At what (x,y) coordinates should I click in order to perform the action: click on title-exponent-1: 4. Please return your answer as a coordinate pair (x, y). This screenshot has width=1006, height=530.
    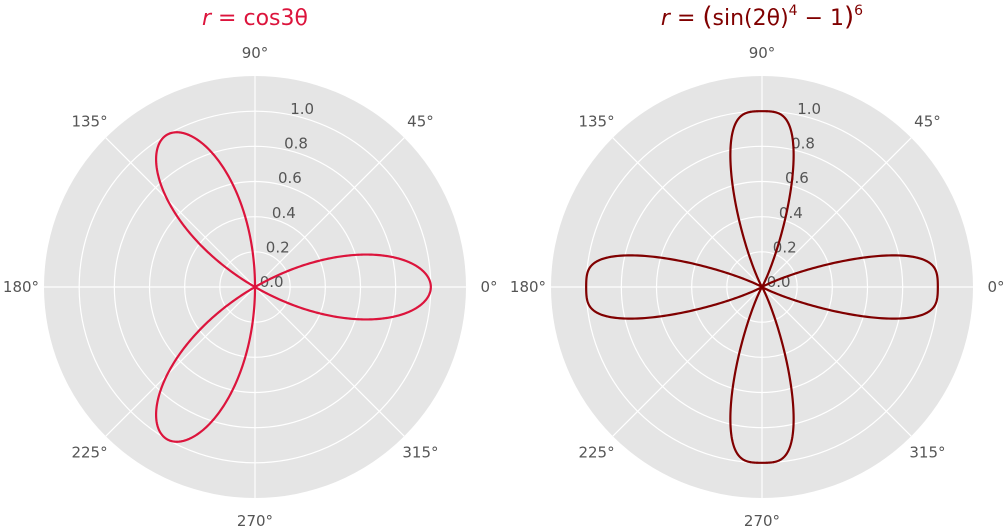
    Looking at the image, I should click on (793, 11).